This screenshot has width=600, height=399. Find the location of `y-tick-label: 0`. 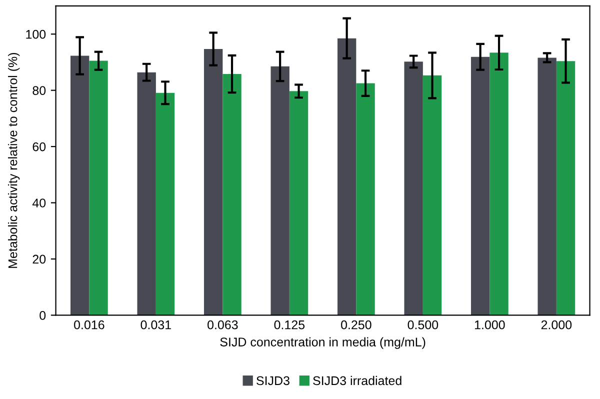

y-tick-label: 0 is located at coordinates (43, 315).